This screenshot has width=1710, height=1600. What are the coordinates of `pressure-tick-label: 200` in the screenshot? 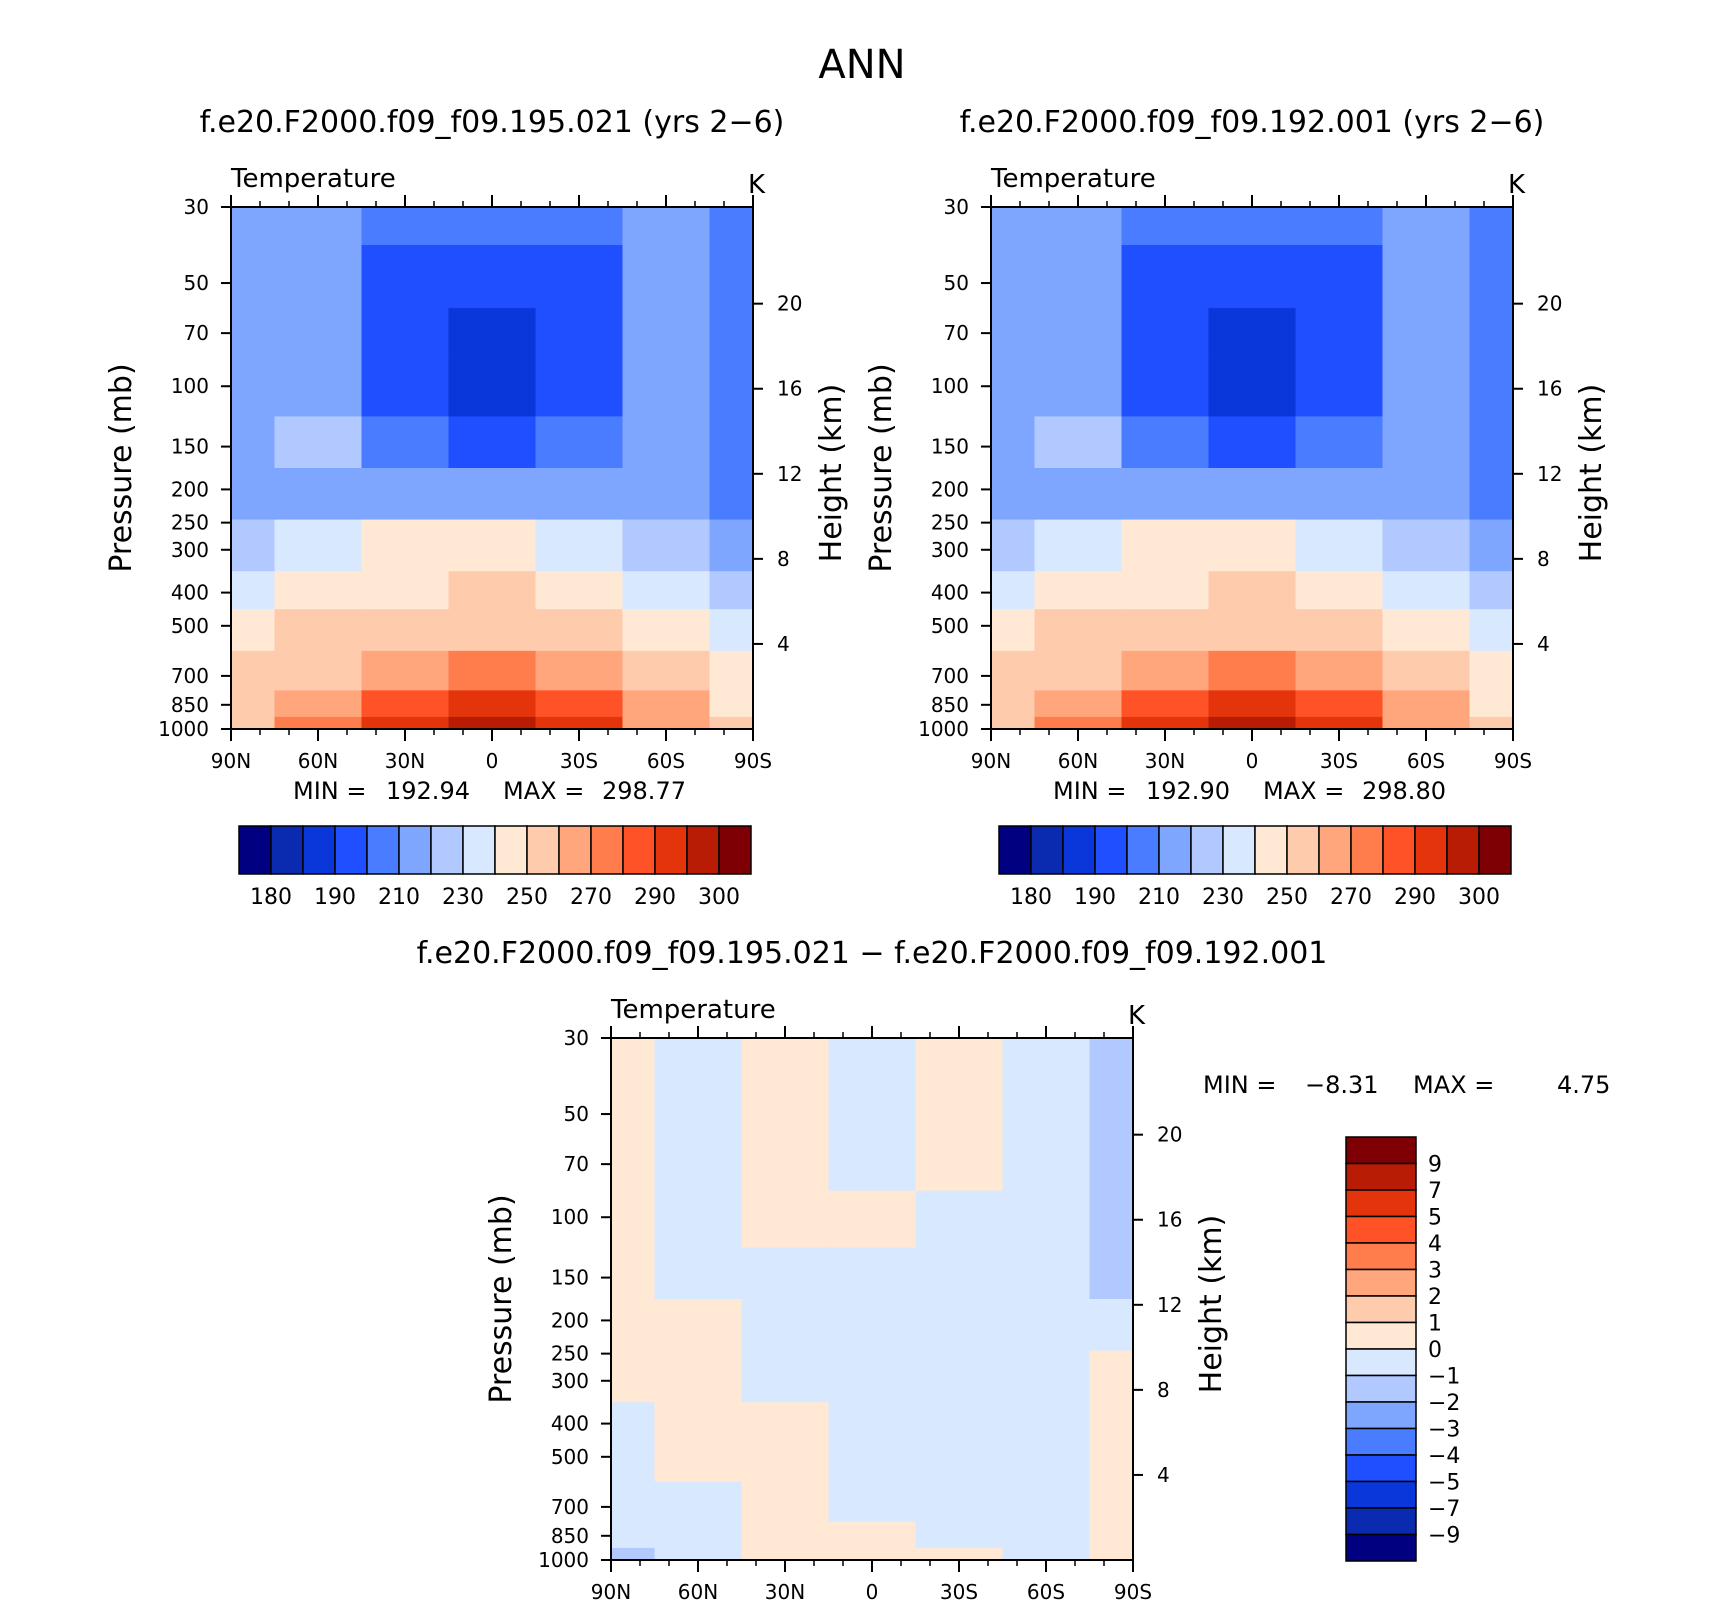 It's located at (190, 489).